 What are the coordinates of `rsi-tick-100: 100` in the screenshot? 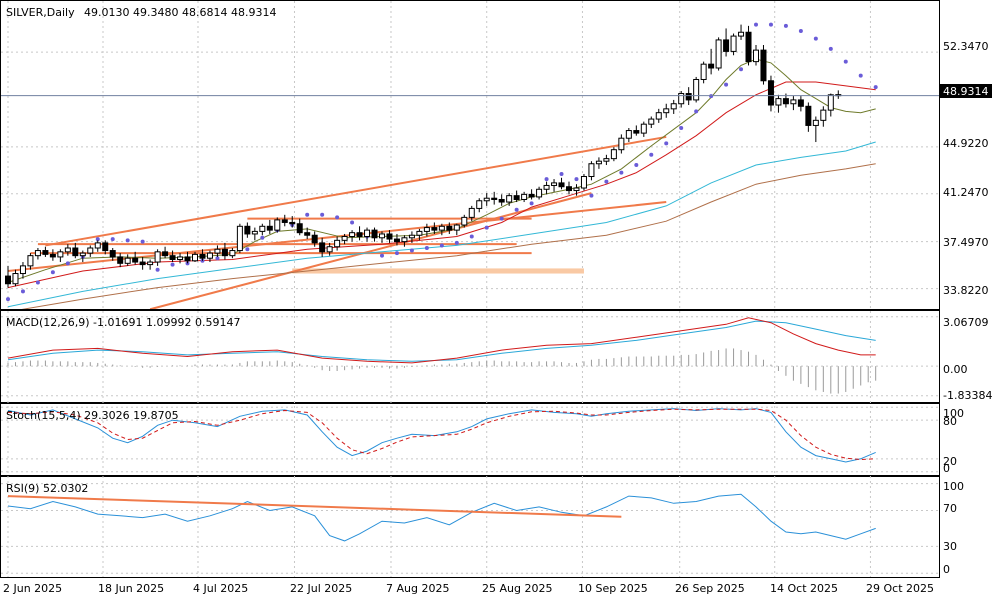 It's located at (953, 486).